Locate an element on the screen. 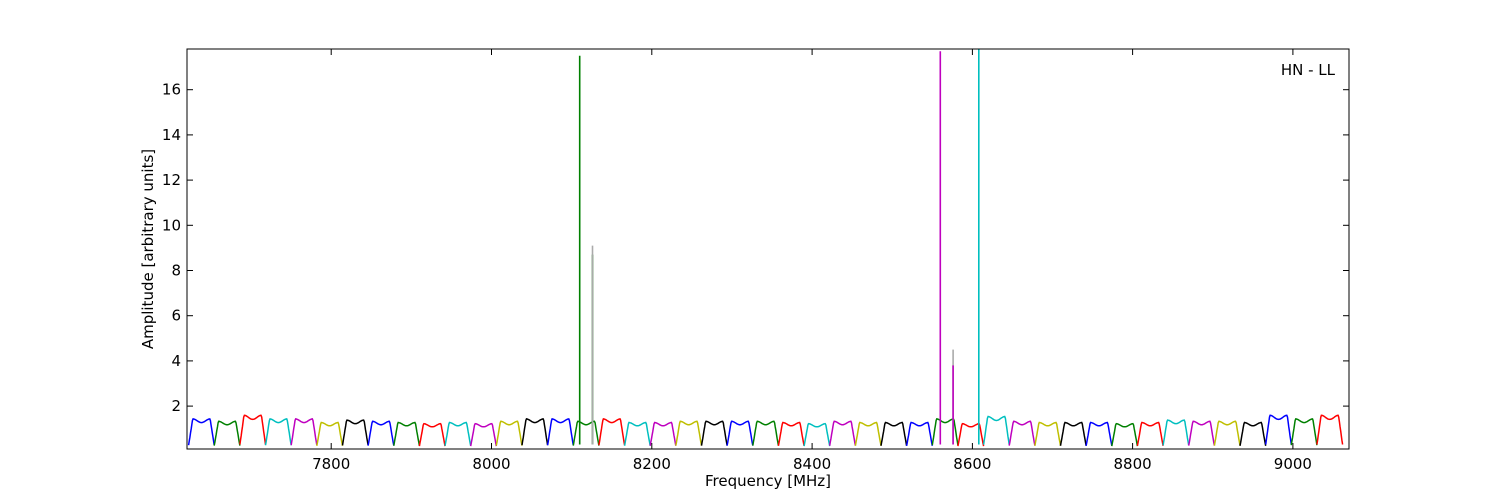 The width and height of the screenshot is (1500, 500). y-tick-label: 16 is located at coordinates (171, 90).